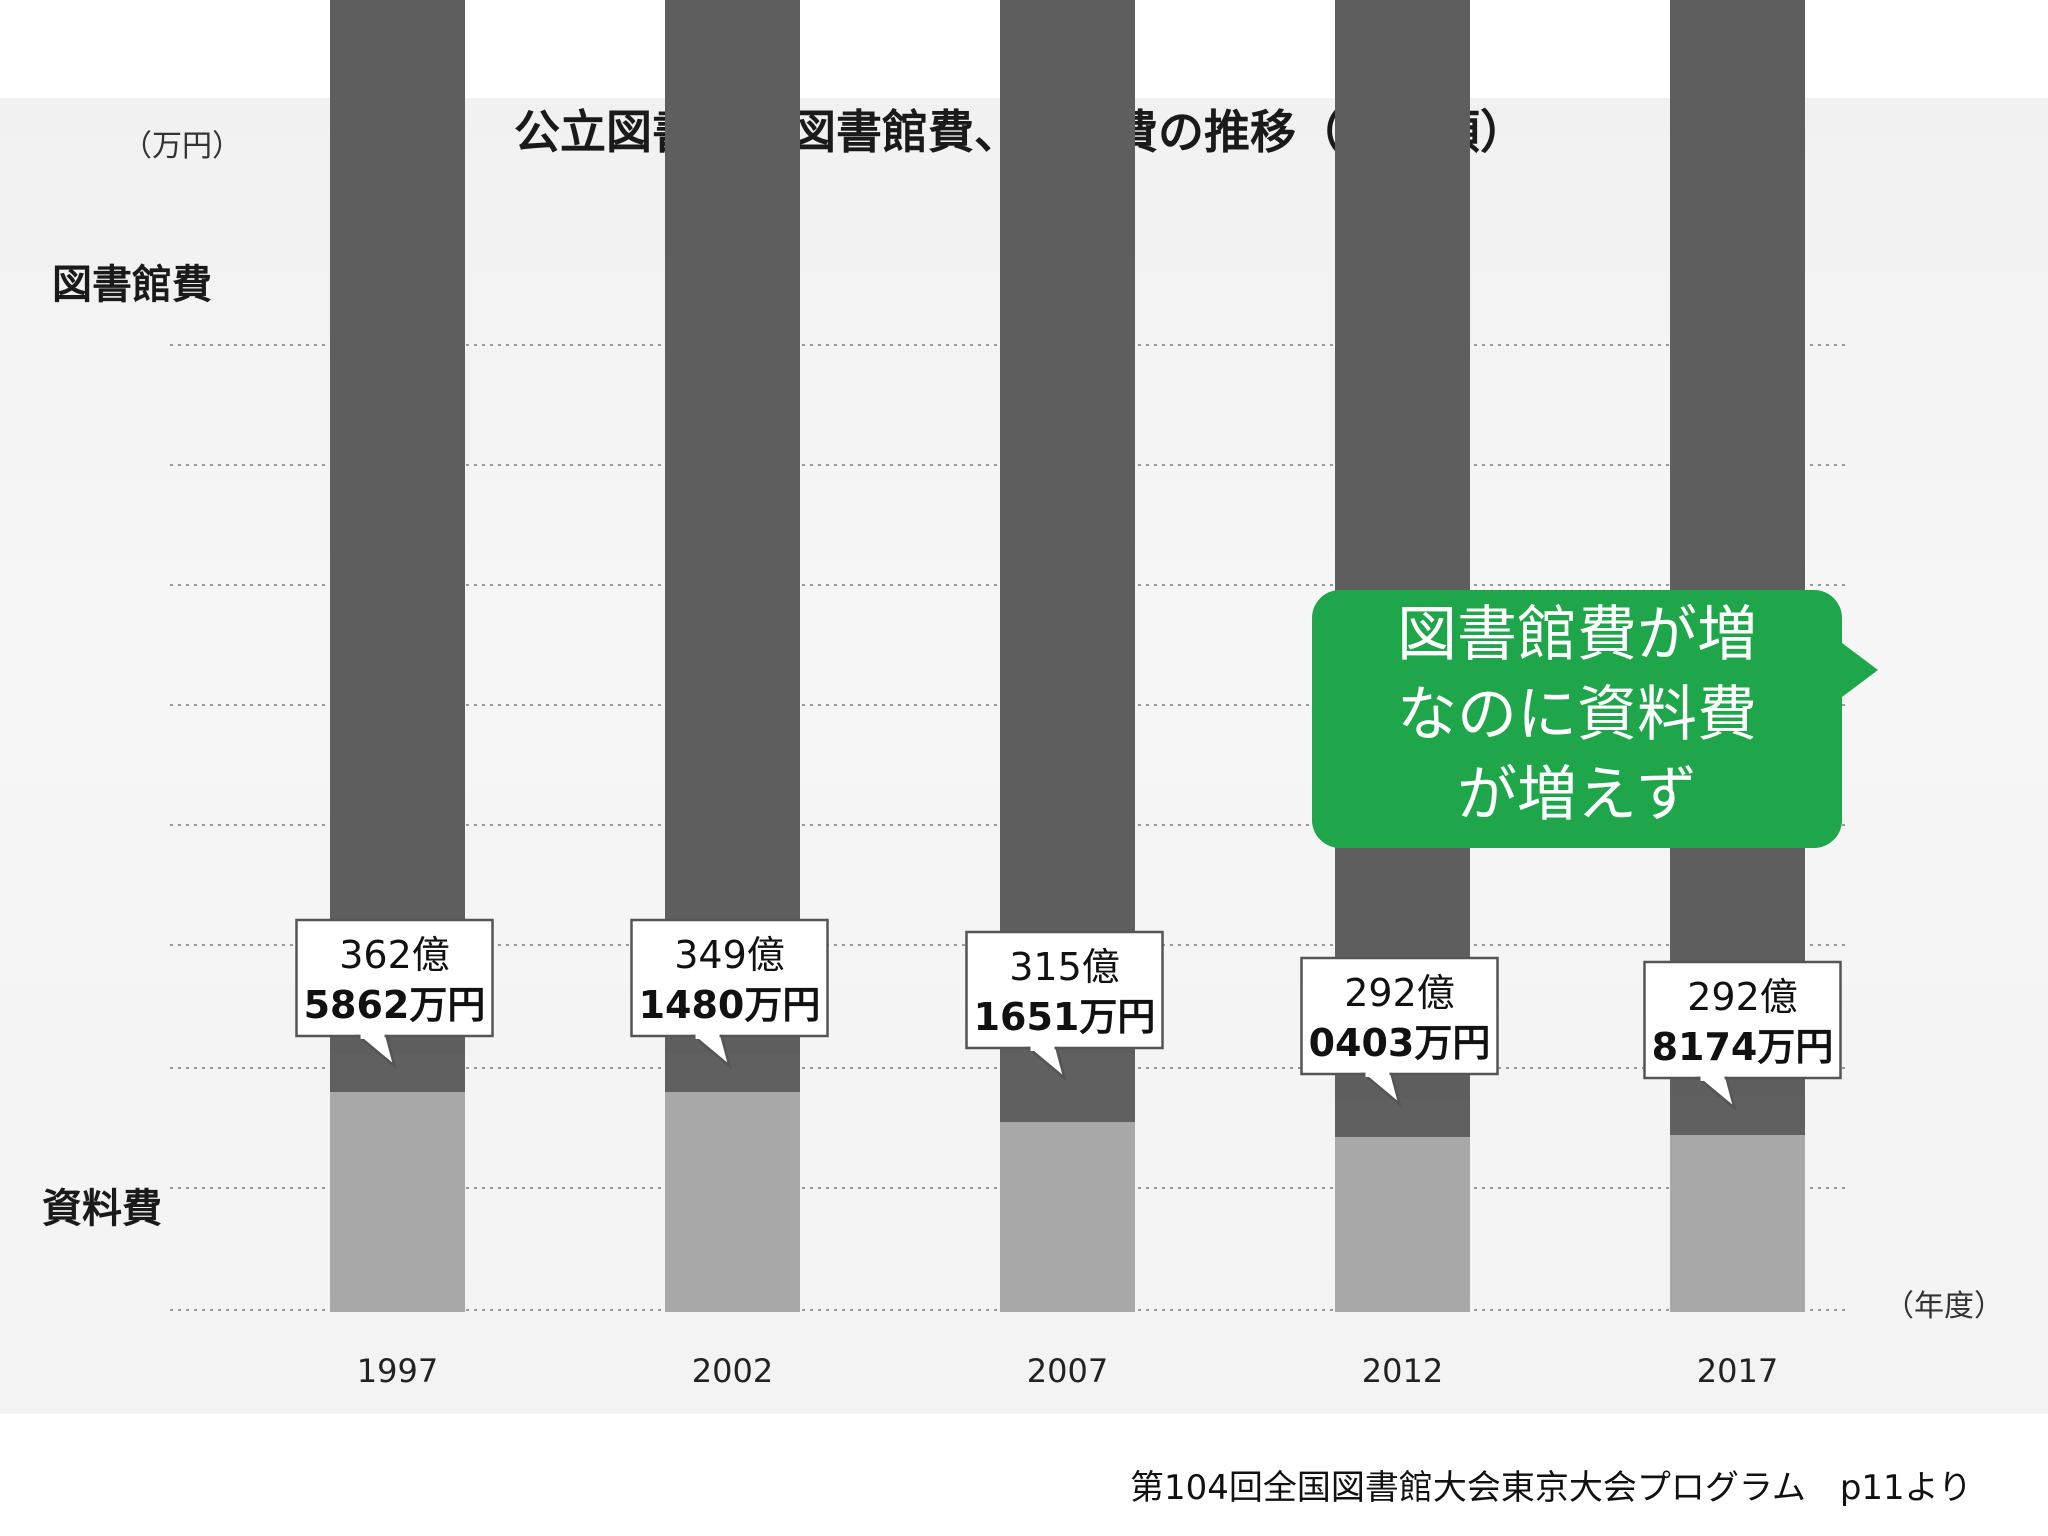 The width and height of the screenshot is (2048, 1536). I want to click on x-tick-label: 2017, so click(1737, 1371).